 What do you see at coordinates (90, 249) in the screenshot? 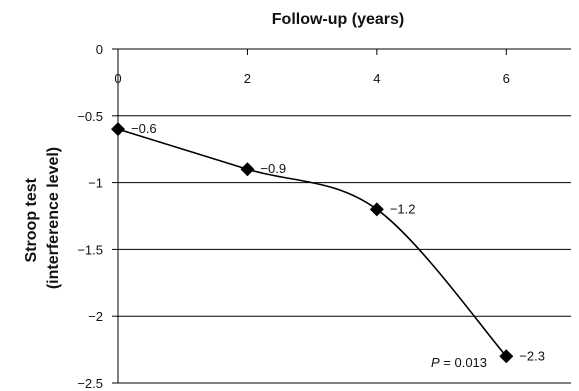
I see `y-tick-label: −1.5` at bounding box center [90, 249].